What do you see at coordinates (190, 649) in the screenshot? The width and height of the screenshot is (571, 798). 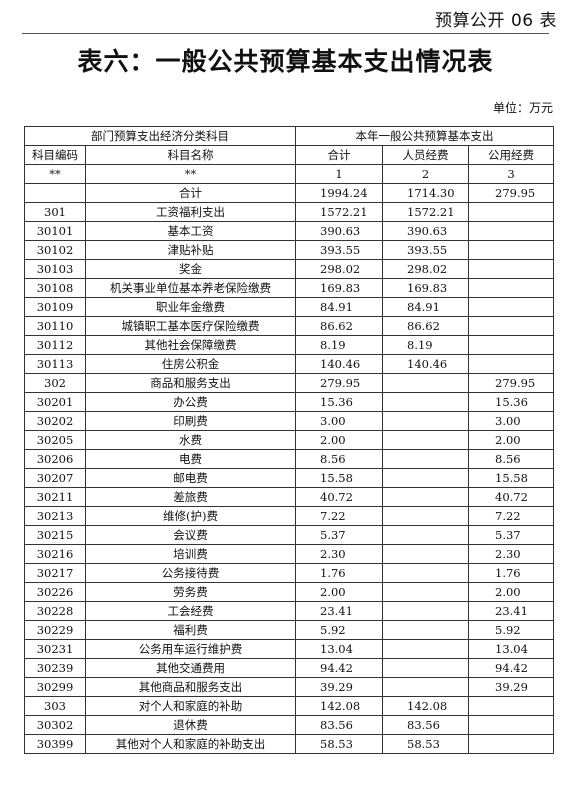 I see `name-cell: 公务用车运行维护费` at bounding box center [190, 649].